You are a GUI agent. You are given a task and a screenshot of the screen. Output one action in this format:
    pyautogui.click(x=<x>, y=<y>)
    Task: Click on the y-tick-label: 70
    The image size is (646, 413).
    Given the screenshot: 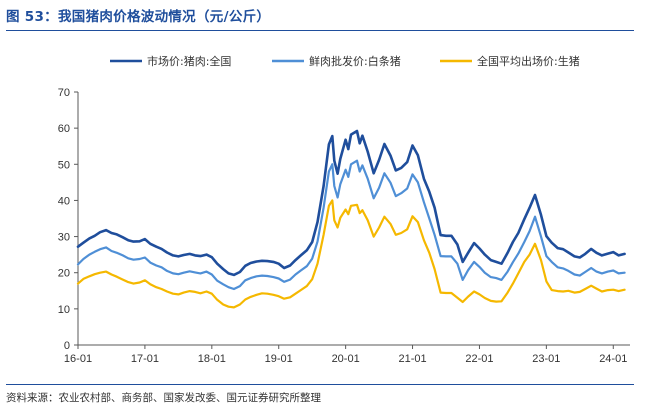 What is the action you would take?
    pyautogui.click(x=64, y=93)
    